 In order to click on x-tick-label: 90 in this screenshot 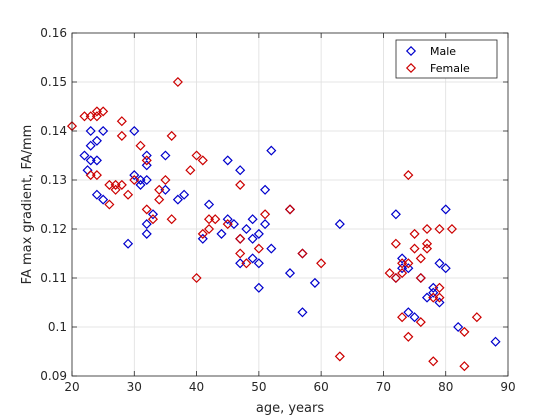, I will do `click(507, 387)`.